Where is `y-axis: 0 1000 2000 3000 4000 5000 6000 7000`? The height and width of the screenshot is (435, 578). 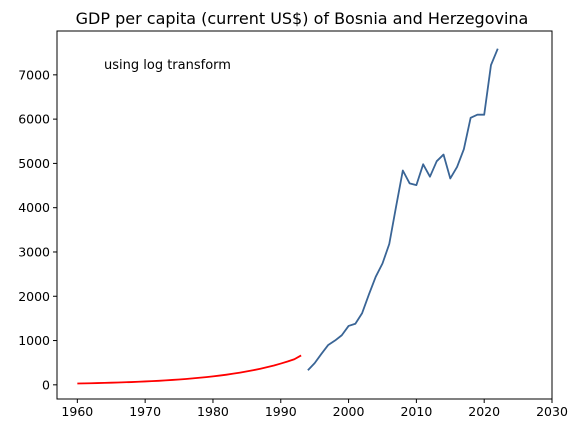
y-axis: 0 1000 2000 3000 4000 5000 6000 7000 is located at coordinates (37, 229).